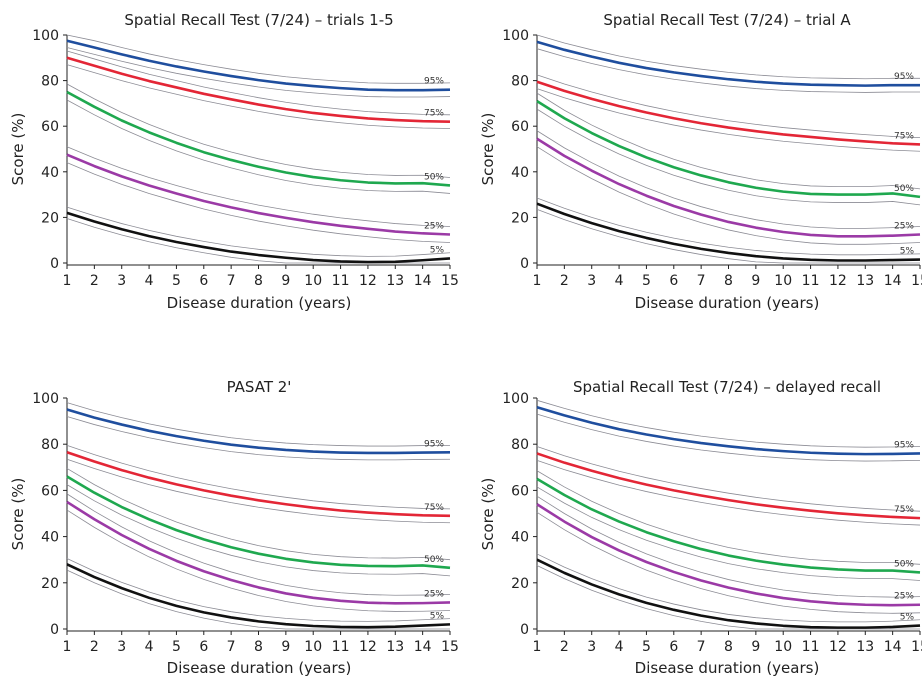  Describe the element at coordinates (368, 647) in the screenshot. I see `x-tick-label: 12` at that location.